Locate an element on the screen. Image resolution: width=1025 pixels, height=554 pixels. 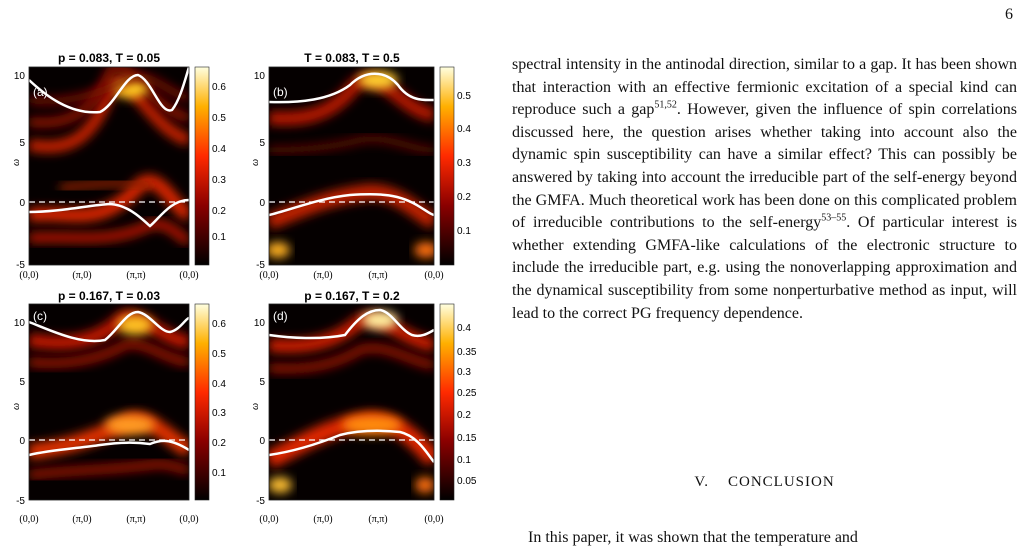
panel-c-cbar-tick: 0.2 is located at coordinates (219, 443).